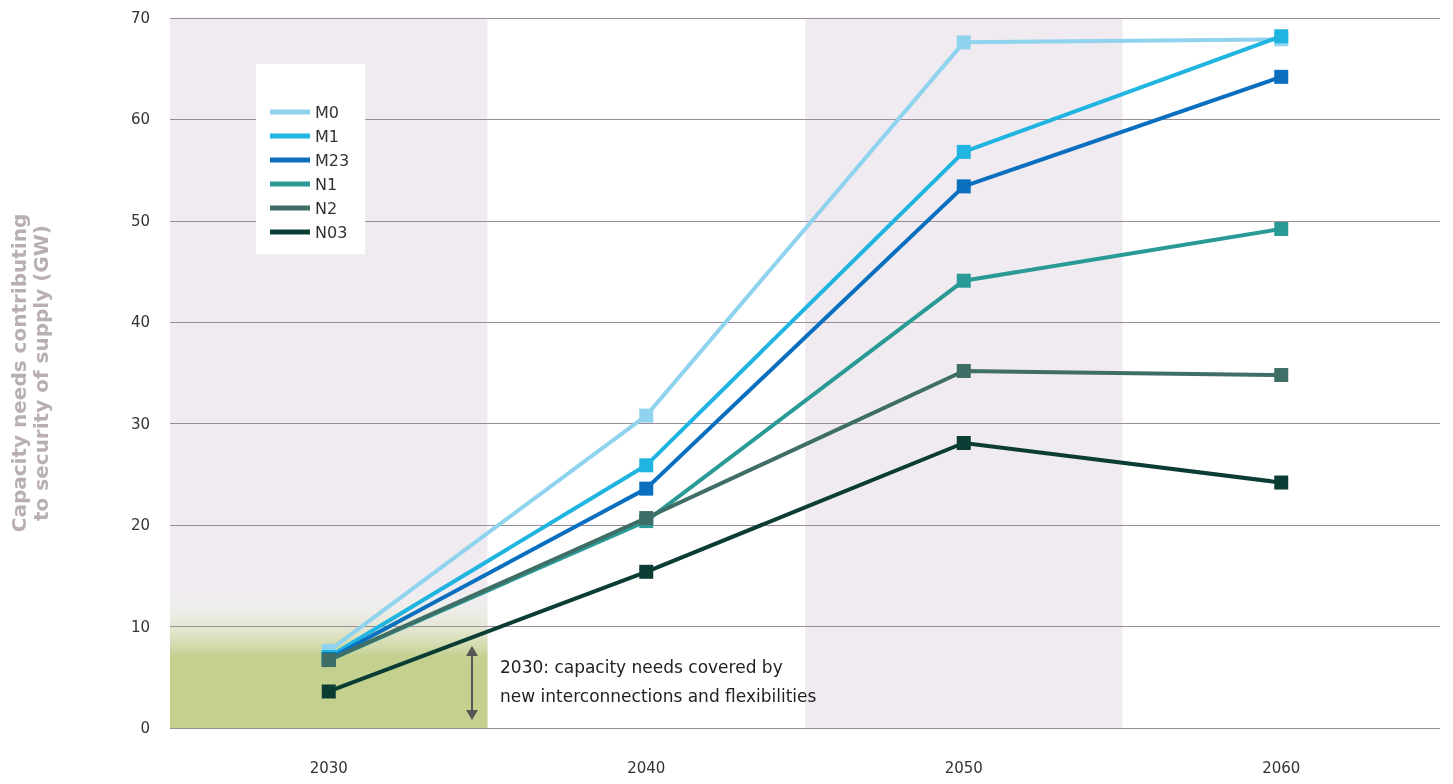 This screenshot has width=1453, height=784. I want to click on y-tick-label: 0, so click(145, 728).